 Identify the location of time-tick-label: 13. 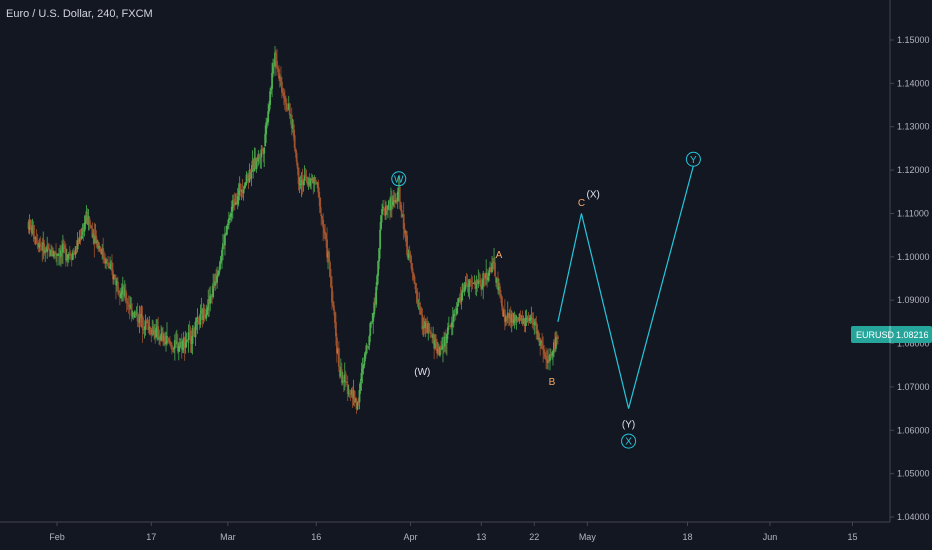
(481, 537).